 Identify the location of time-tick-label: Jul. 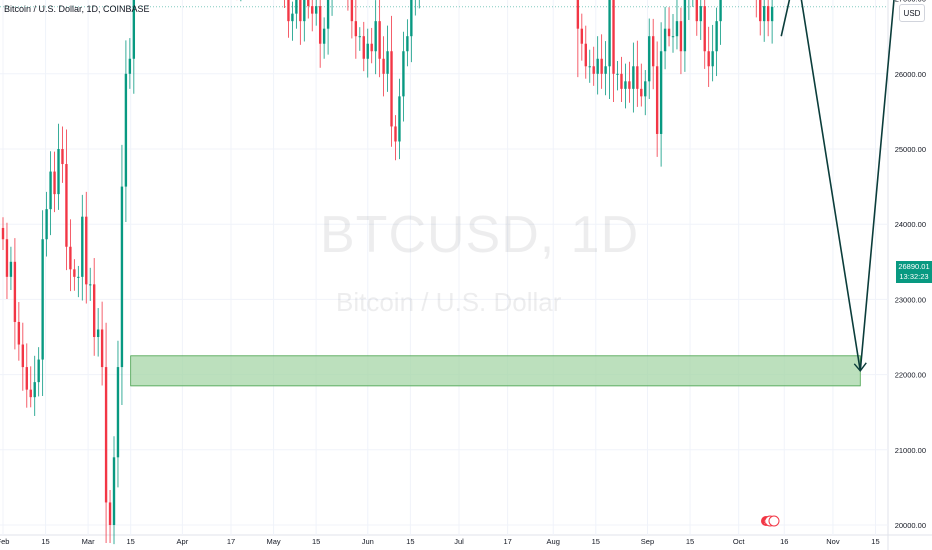
(459, 541).